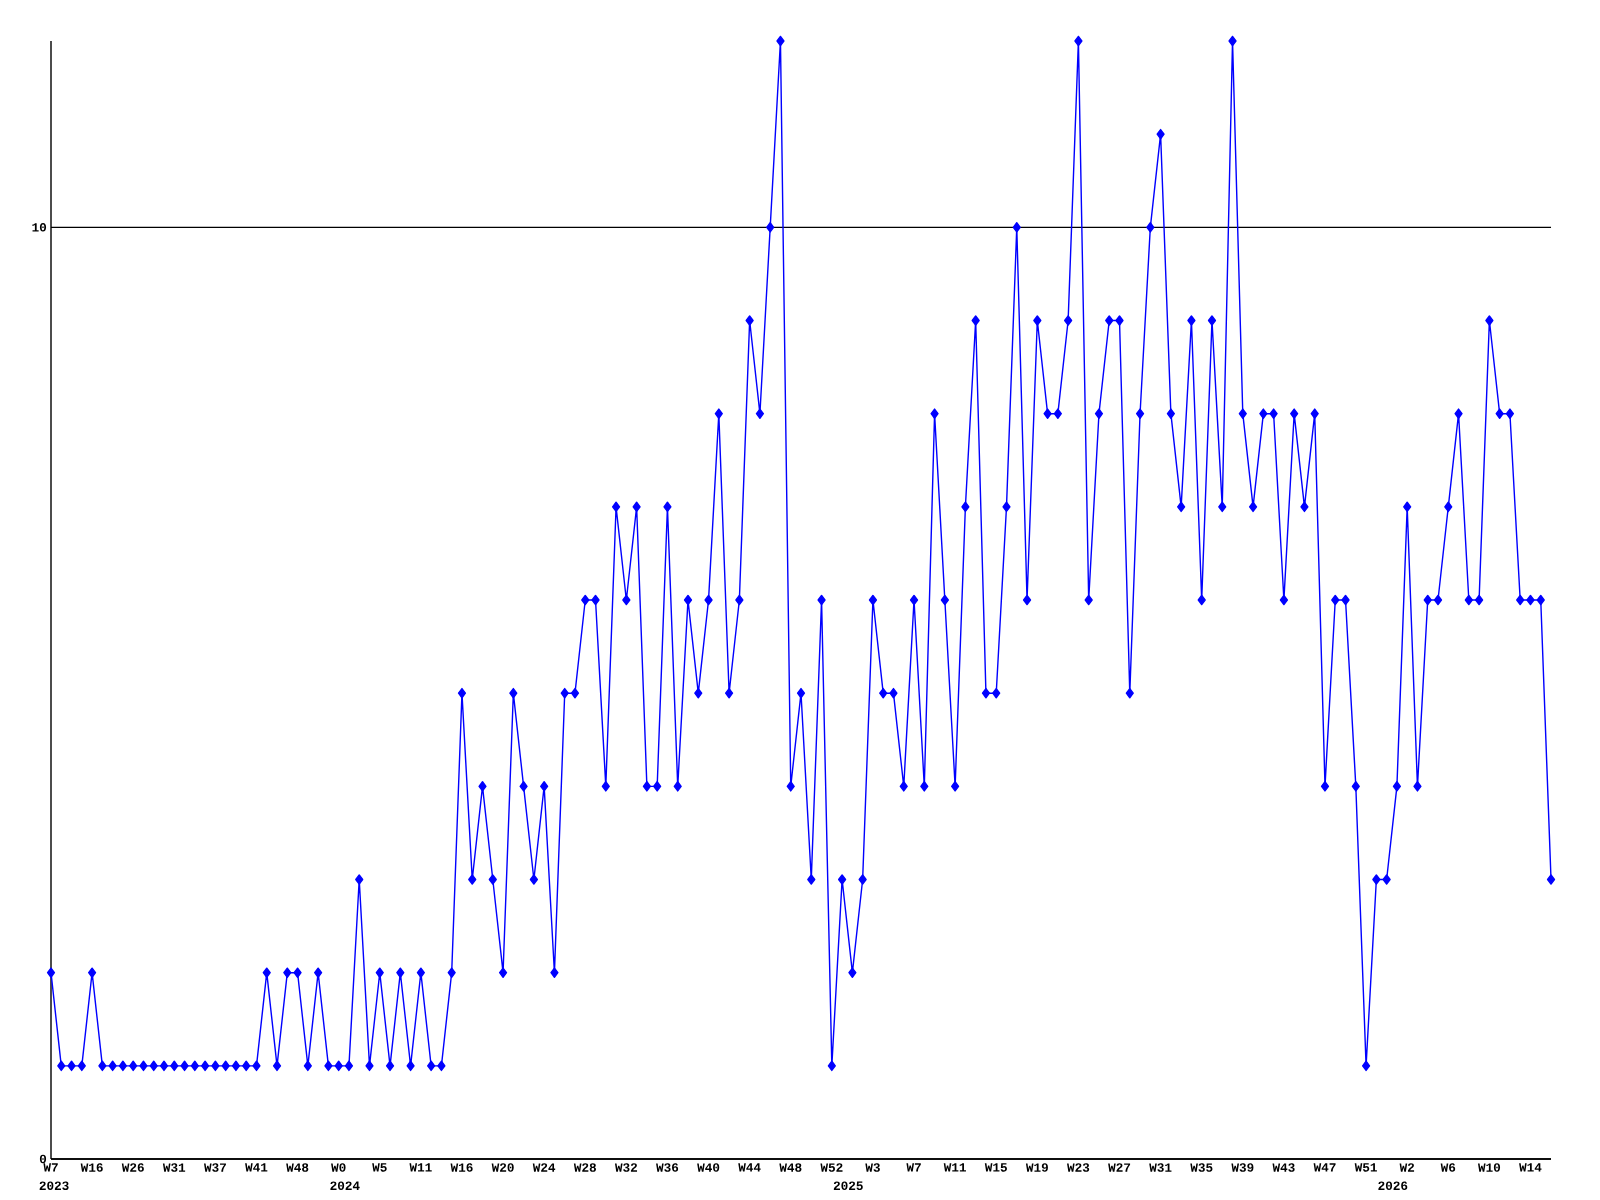 The image size is (1600, 1200). What do you see at coordinates (995, 1167) in the screenshot?
I see `x-tick-label: W15` at bounding box center [995, 1167].